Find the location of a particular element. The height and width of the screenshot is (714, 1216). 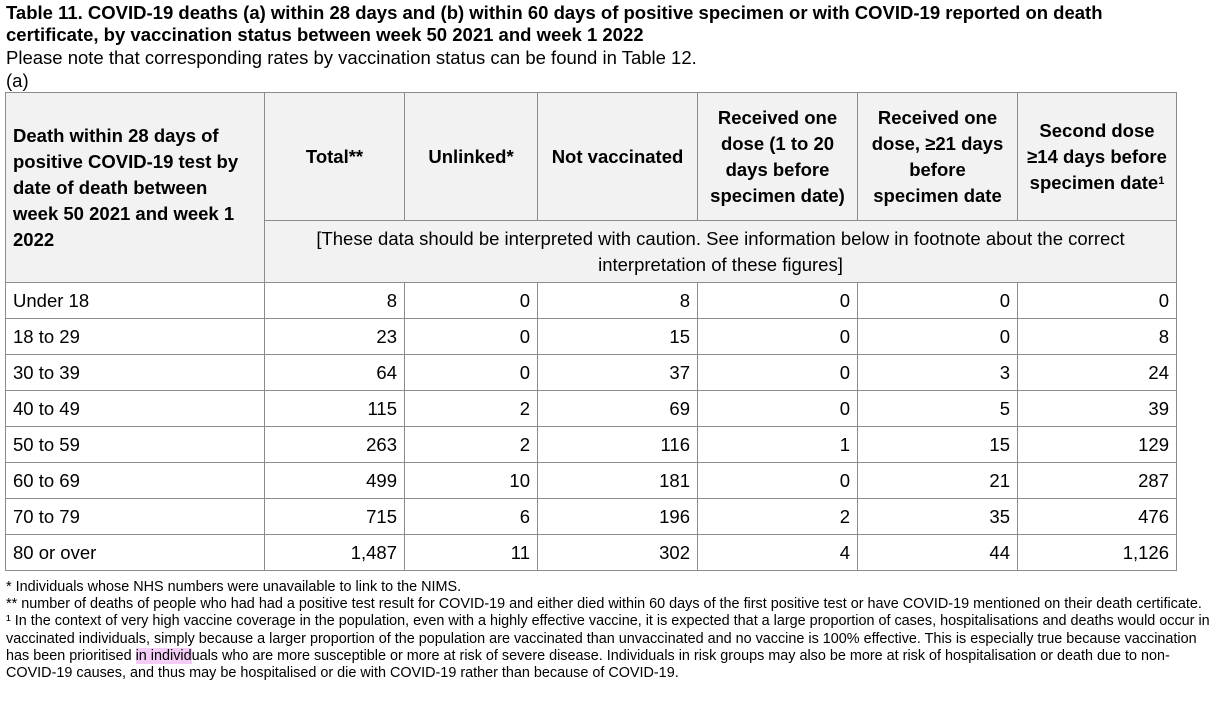

table-row: 50 to 59 263 2 116 1 15 129 is located at coordinates (591, 444).